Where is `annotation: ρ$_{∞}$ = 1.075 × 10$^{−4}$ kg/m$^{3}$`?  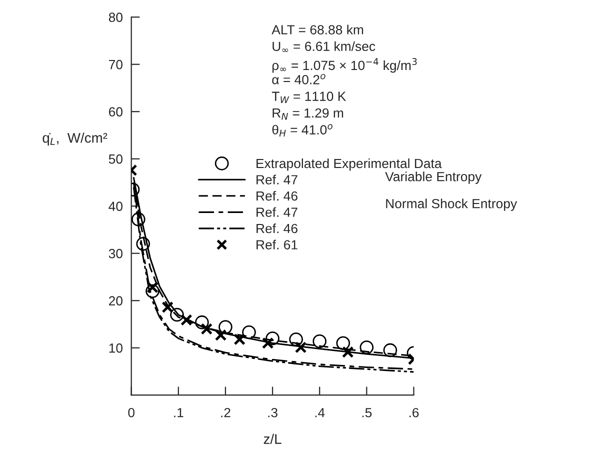 annotation: ρ$_{∞}$ = 1.075 × 10$^{−4}$ kg/m$^{3}$ is located at coordinates (344, 65).